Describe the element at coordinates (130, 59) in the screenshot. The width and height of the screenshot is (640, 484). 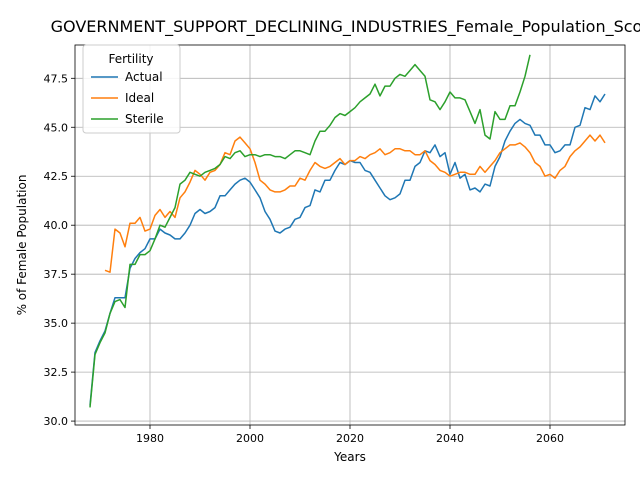
I see `legend-title: Fertility` at that location.